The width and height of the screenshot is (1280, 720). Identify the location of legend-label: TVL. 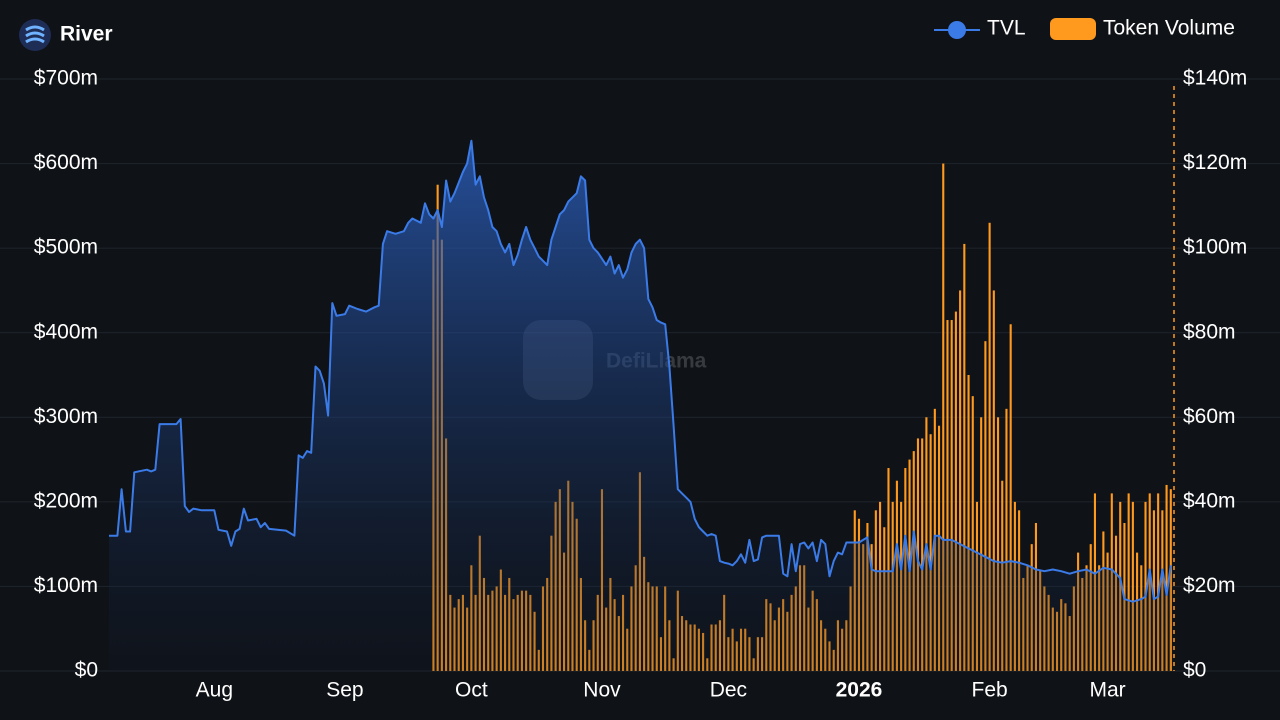
(1006, 28).